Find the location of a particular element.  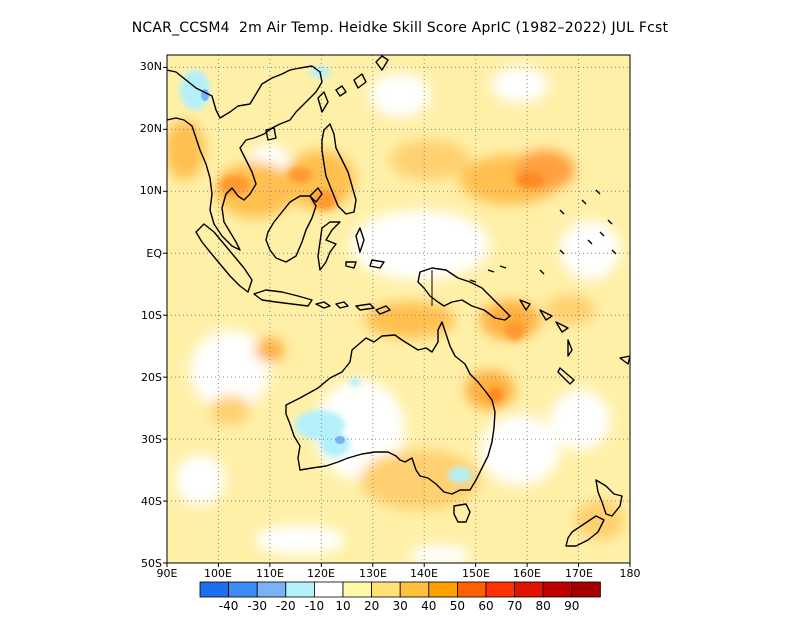

colorbar-label: -10 is located at coordinates (314, 606).